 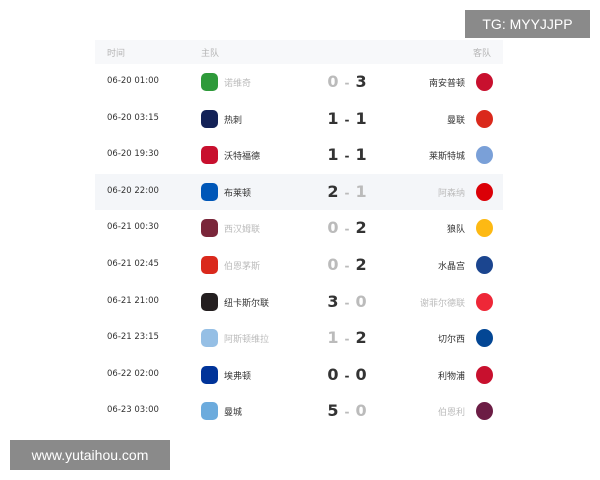 What do you see at coordinates (133, 117) in the screenshot?
I see `match-time: 06-20 03:15` at bounding box center [133, 117].